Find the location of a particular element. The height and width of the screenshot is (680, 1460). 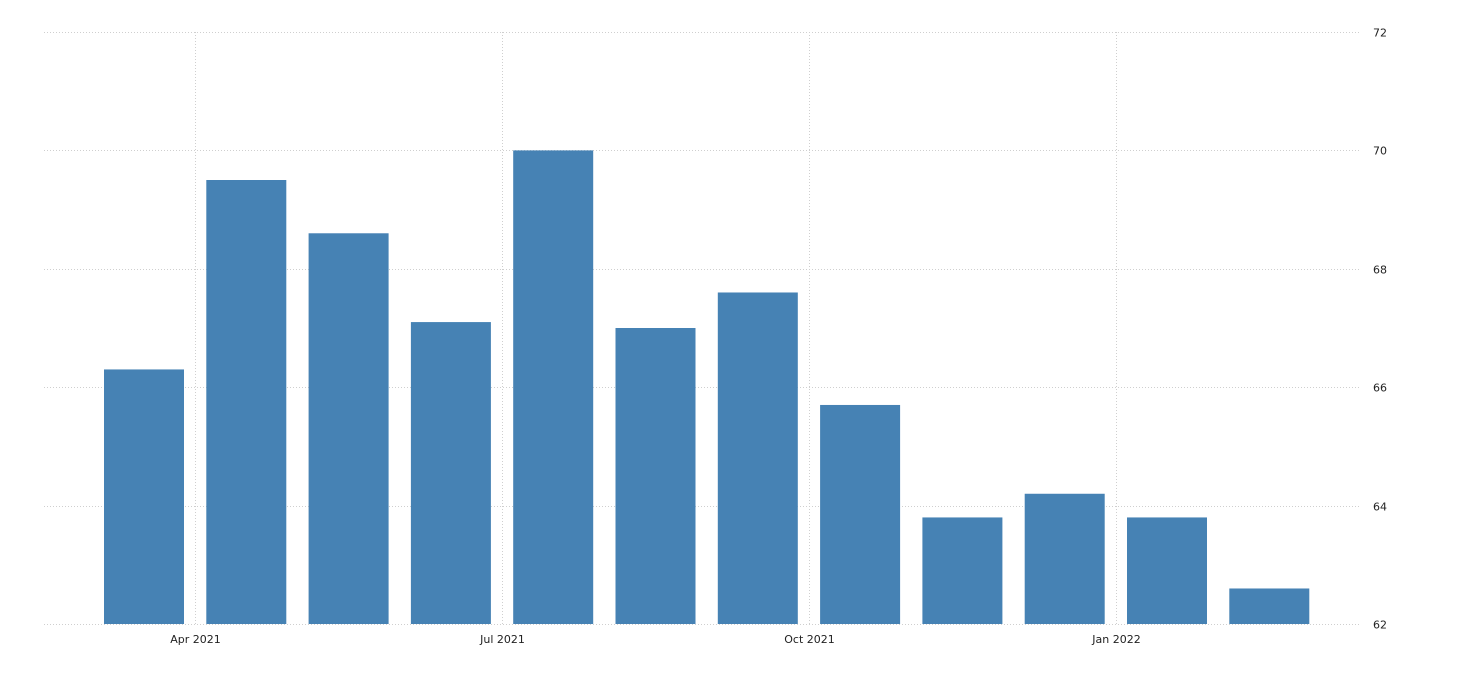

x-tick-label: Oct 2021 is located at coordinates (809, 639).